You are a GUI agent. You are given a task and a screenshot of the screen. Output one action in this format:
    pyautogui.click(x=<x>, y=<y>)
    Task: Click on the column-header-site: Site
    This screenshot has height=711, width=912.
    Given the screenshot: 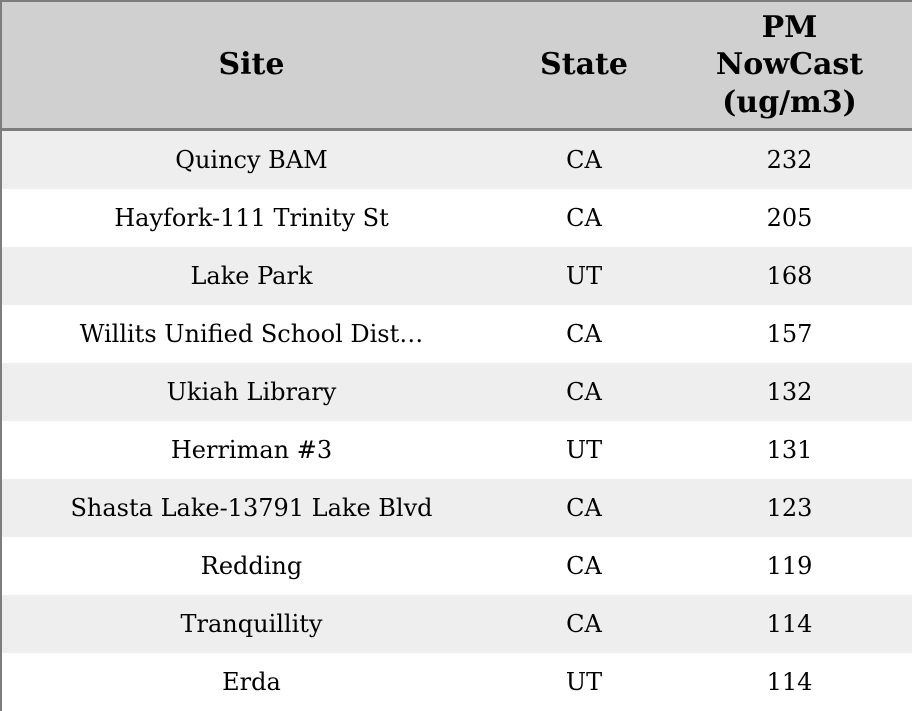 What is the action you would take?
    pyautogui.click(x=251, y=66)
    